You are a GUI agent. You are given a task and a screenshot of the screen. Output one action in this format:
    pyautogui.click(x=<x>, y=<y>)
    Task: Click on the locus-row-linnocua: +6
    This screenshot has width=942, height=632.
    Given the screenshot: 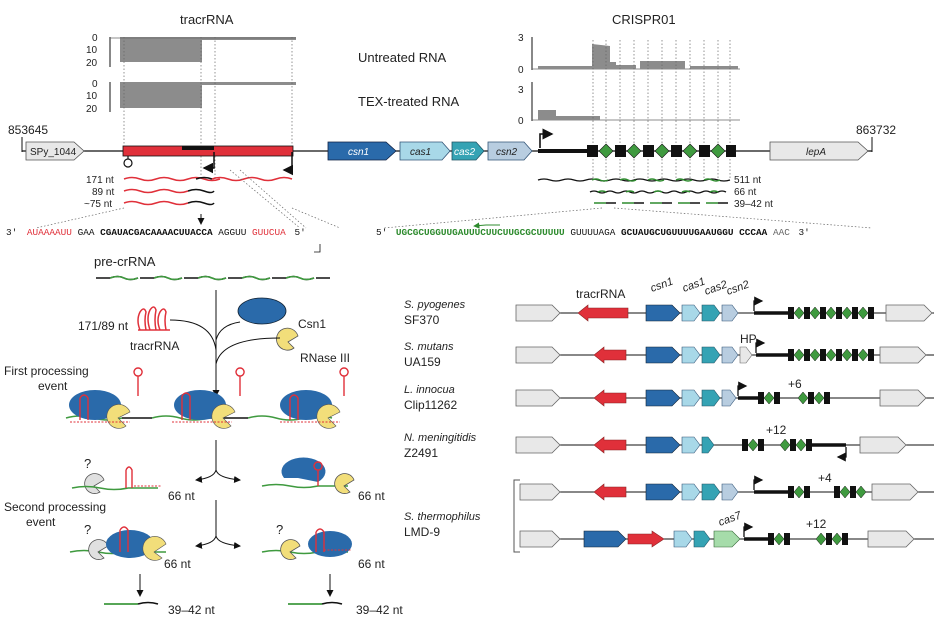 What is the action you would take?
    pyautogui.click(x=724, y=392)
    